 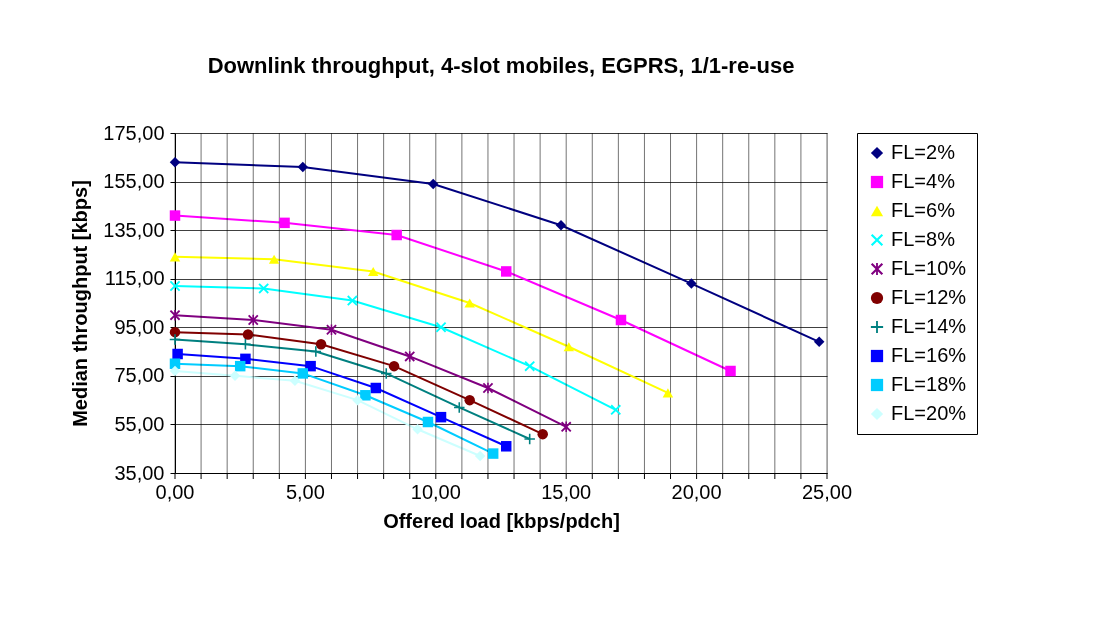 What do you see at coordinates (80, 303) in the screenshot?
I see `y-axis-title: Median throughput [kbps]` at bounding box center [80, 303].